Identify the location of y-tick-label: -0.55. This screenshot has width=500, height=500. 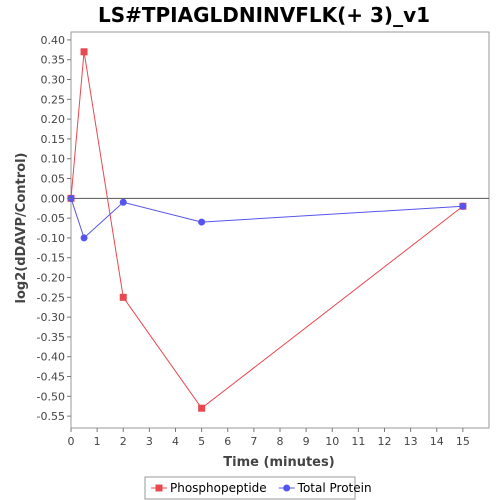
(51, 416).